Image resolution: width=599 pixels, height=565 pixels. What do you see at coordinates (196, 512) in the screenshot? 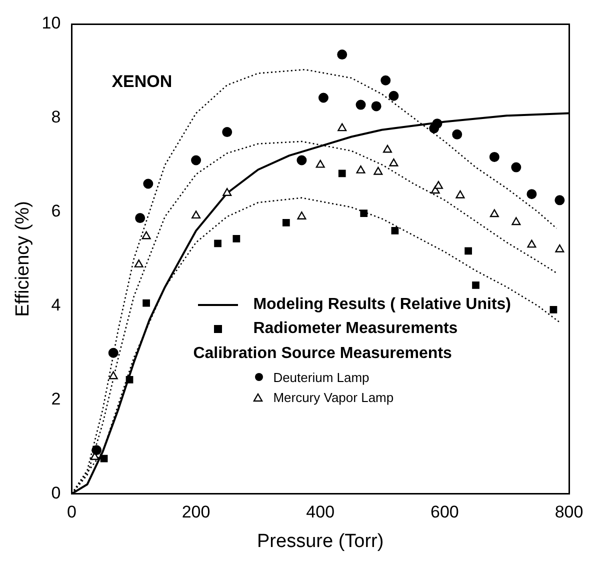
I see `x-tick-label: 200` at bounding box center [196, 512].